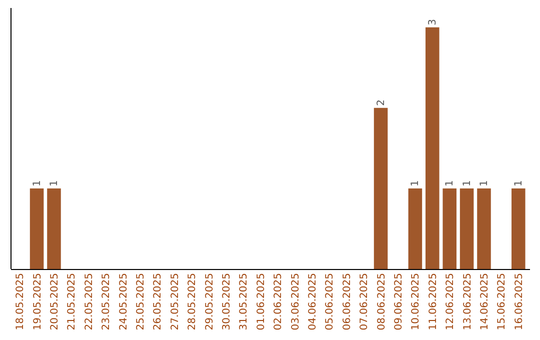 This screenshot has height=340, width=540. I want to click on x-tick-label: 31.05.2025, so click(244, 301).